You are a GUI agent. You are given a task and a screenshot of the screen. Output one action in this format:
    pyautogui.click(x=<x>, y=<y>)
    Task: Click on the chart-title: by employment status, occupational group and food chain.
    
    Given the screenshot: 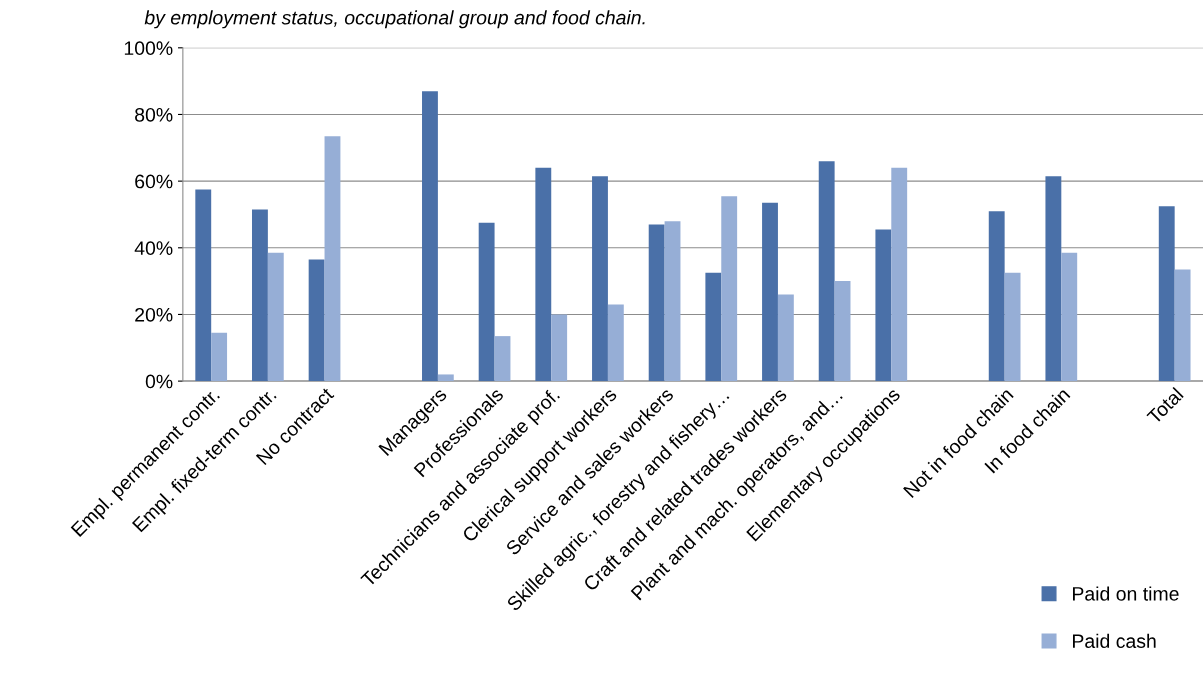 What is the action you would take?
    pyautogui.click(x=394, y=19)
    